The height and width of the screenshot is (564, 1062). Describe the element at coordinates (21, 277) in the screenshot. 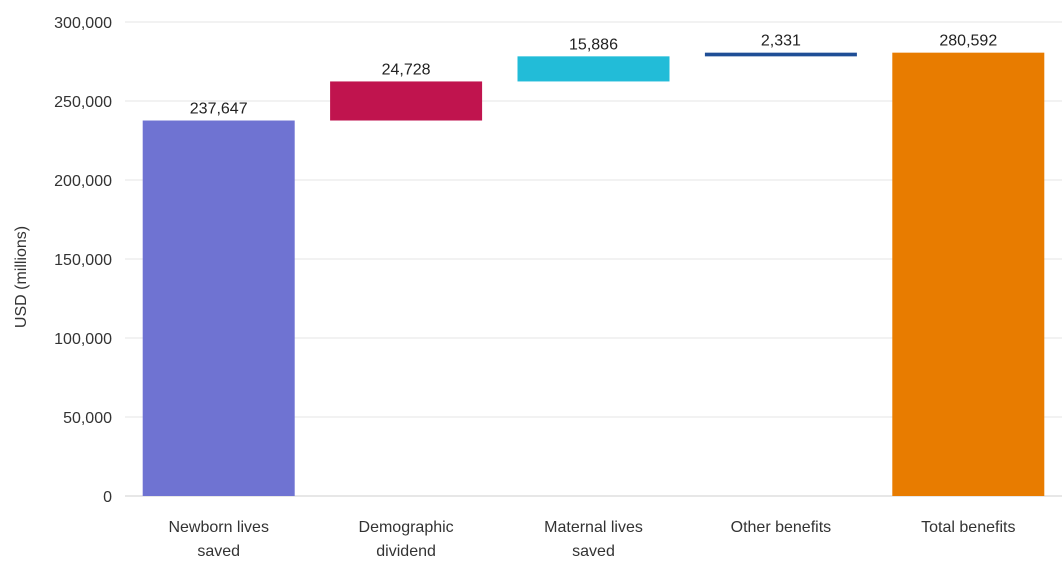

I see `y-axis-title: USD (millions)` at that location.